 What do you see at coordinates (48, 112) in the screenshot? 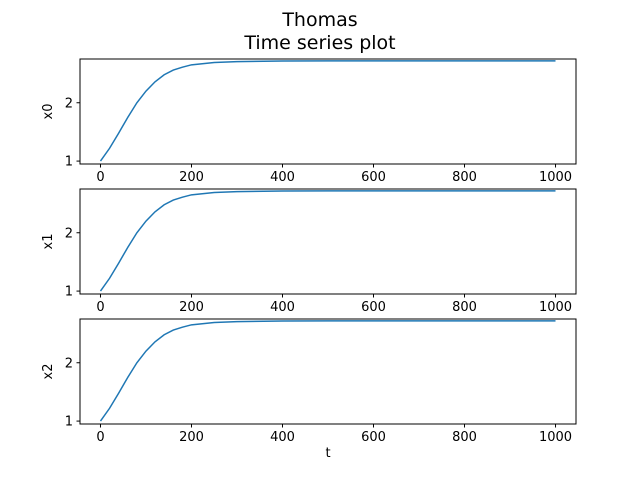
I see `y-axis-label: x0` at bounding box center [48, 112].